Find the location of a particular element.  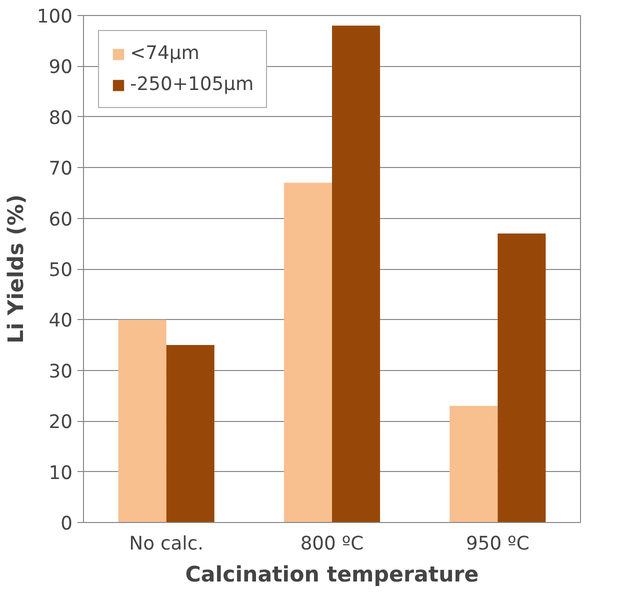

x-tick-label: 800 ºC is located at coordinates (332, 544).